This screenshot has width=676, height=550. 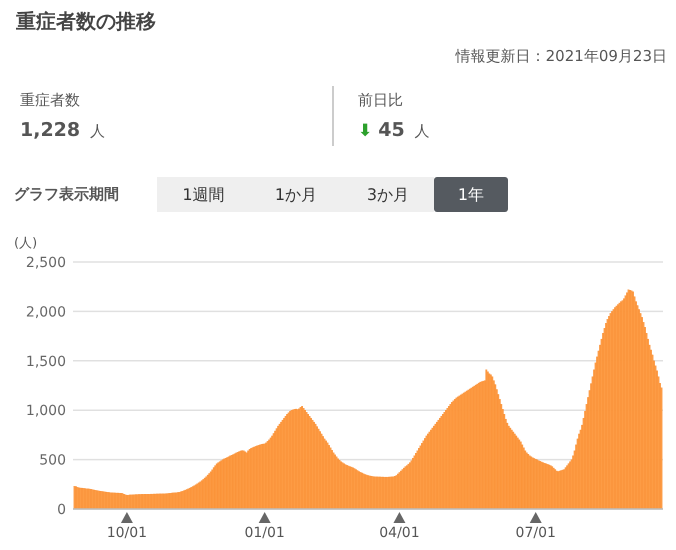 I want to click on y-tick-label: 2,000, so click(x=46, y=312).